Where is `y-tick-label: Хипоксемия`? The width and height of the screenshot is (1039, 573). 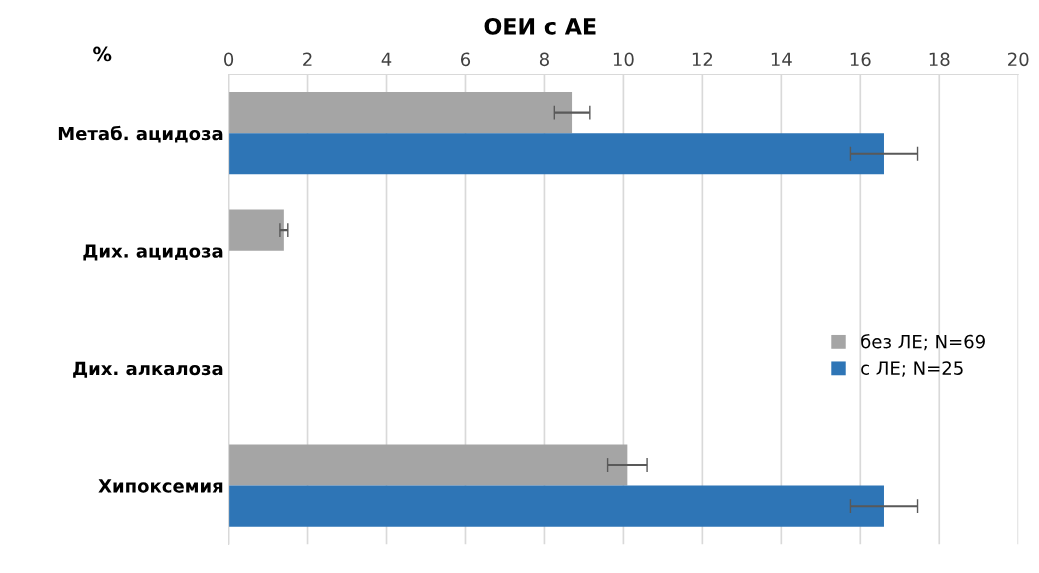 y-tick-label: Хипоксемия is located at coordinates (160, 486).